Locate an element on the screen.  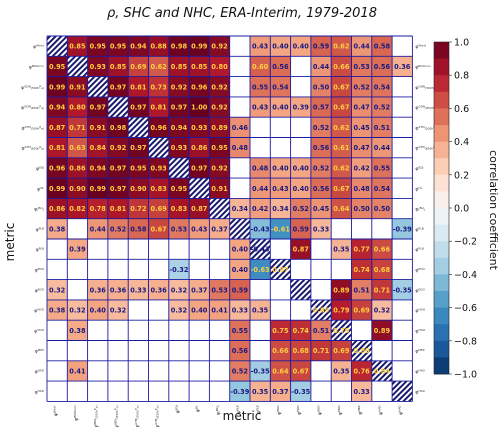
cell-value-label: 0.82 is located at coordinates (77, 209).